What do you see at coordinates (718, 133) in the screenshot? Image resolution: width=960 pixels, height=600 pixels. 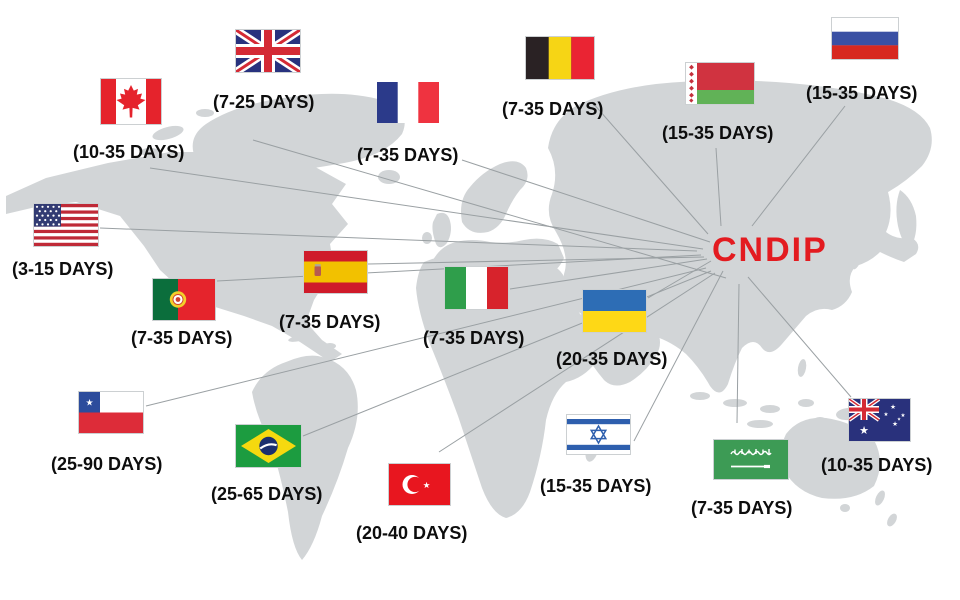 I see `shipping-days-belarus: (15-35 DAYS)` at bounding box center [718, 133].